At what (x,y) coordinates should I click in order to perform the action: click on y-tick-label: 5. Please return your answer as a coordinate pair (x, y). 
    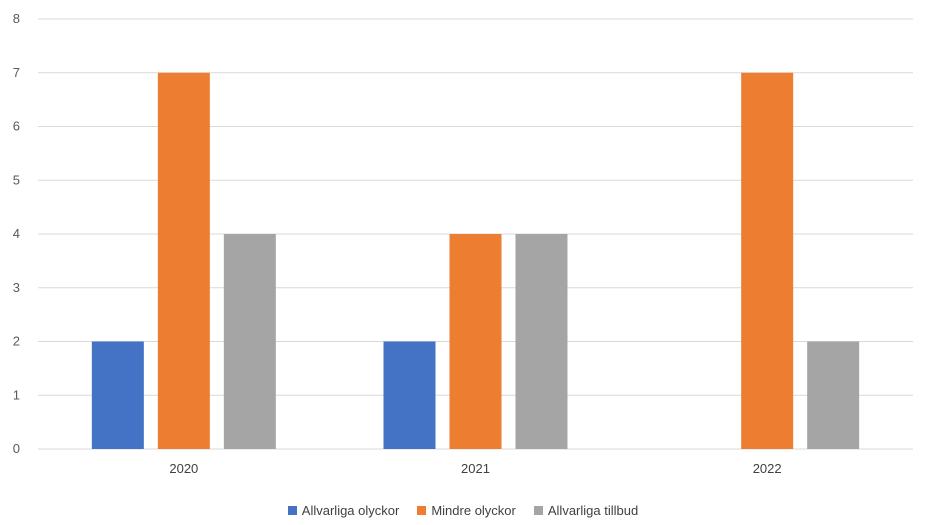
    Looking at the image, I should click on (16, 179).